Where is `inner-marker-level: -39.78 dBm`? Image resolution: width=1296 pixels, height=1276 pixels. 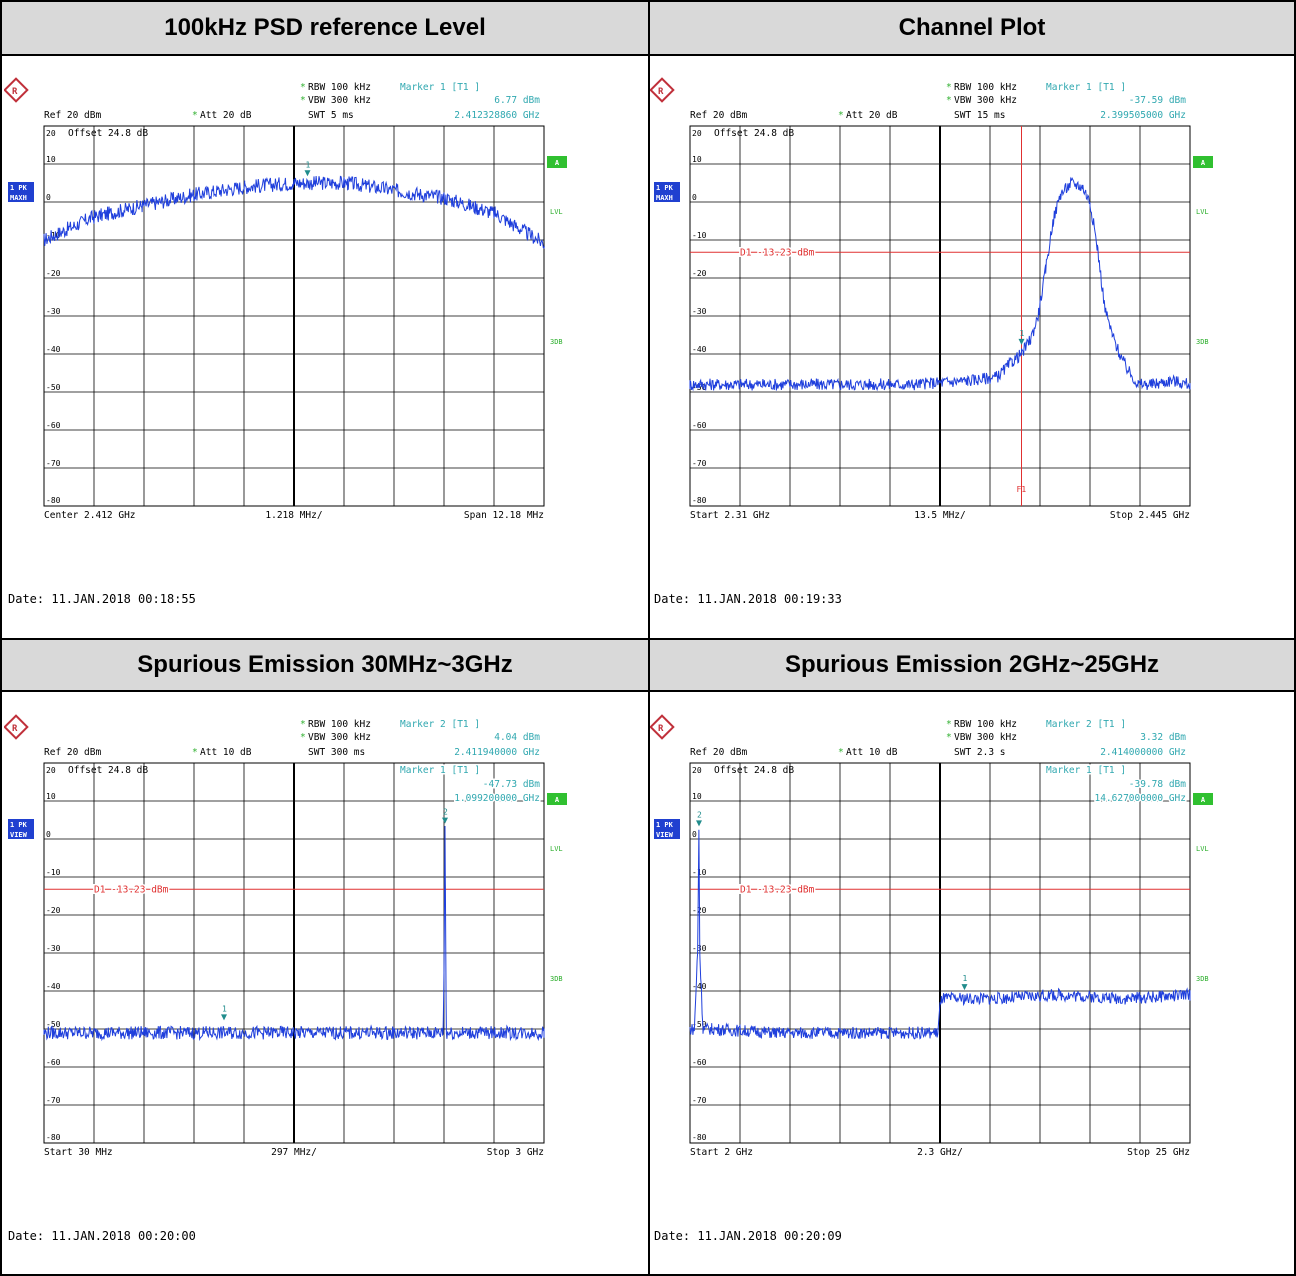
inner-marker-level: -39.78 dBm is located at coordinates (1157, 784).